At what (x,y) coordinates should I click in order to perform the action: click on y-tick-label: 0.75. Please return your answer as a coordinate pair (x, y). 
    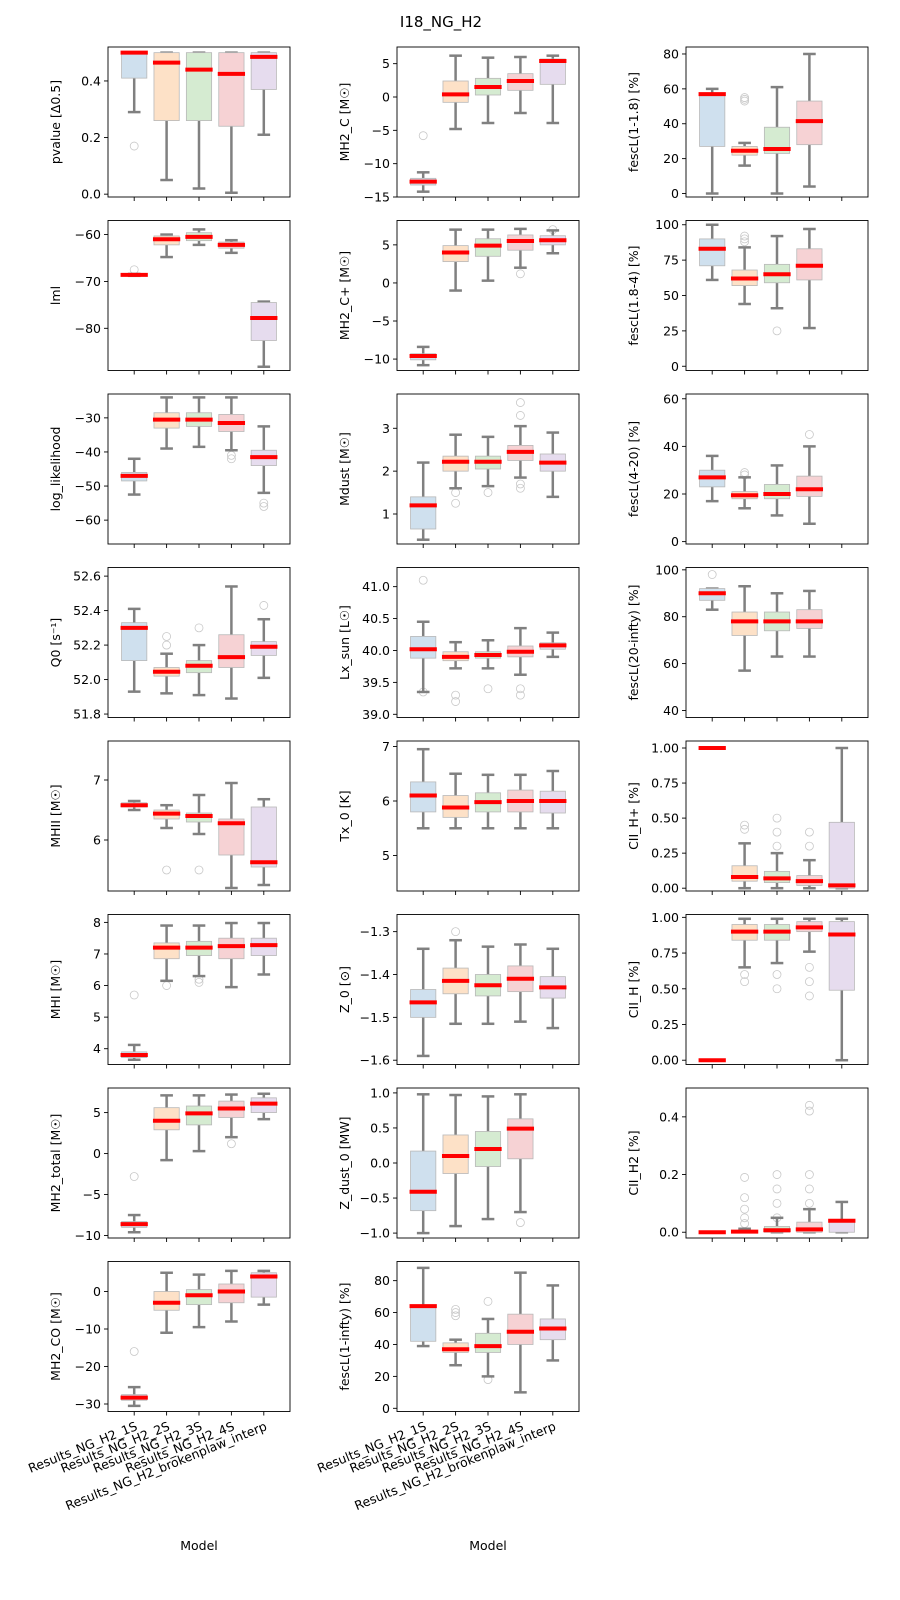
    Looking at the image, I should click on (665, 783).